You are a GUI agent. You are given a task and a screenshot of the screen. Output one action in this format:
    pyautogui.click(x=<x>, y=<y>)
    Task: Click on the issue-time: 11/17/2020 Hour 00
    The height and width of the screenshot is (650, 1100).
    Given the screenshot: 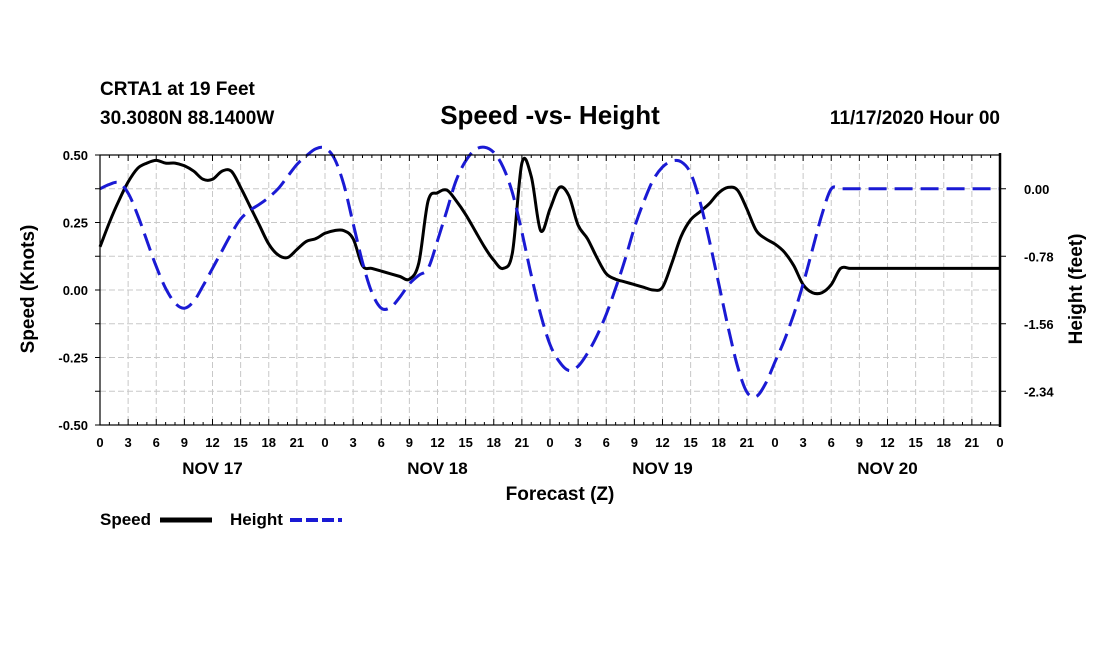 What is the action you would take?
    pyautogui.click(x=915, y=118)
    